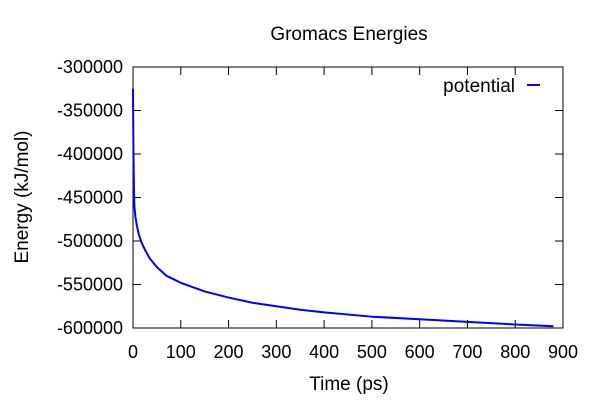  Describe the element at coordinates (90, 67) in the screenshot. I see `y-tick-label: -300000` at that location.